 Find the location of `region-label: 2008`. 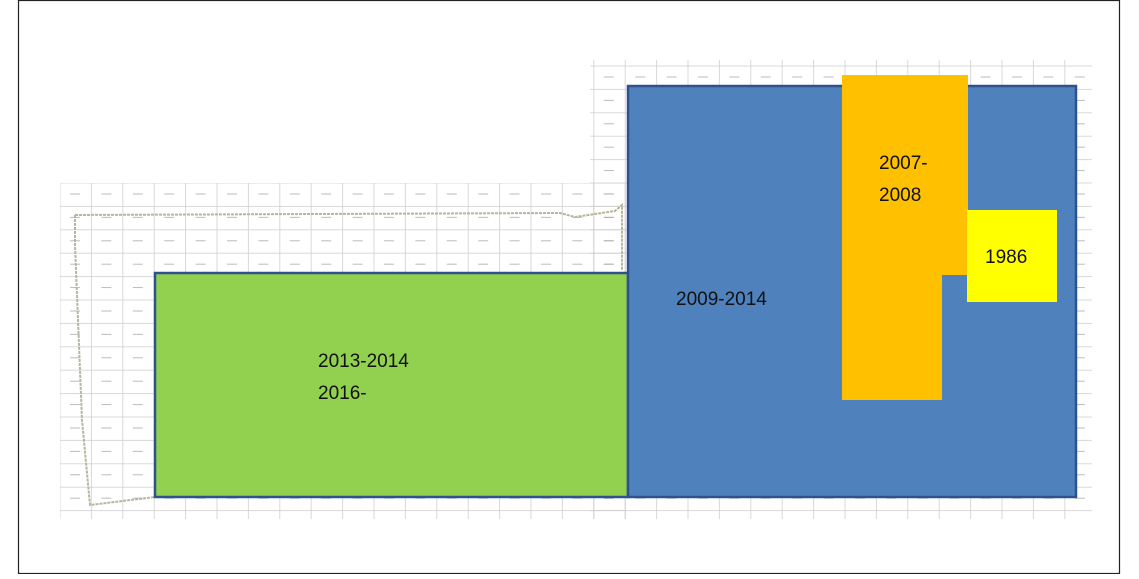

region-label: 2008 is located at coordinates (900, 195).